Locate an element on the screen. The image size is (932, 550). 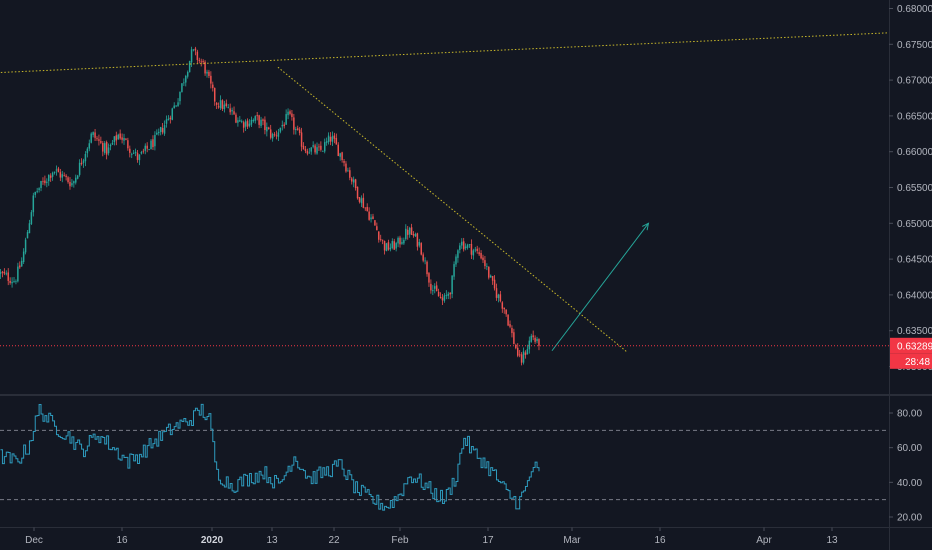
upper-trendline is located at coordinates (444, 53).